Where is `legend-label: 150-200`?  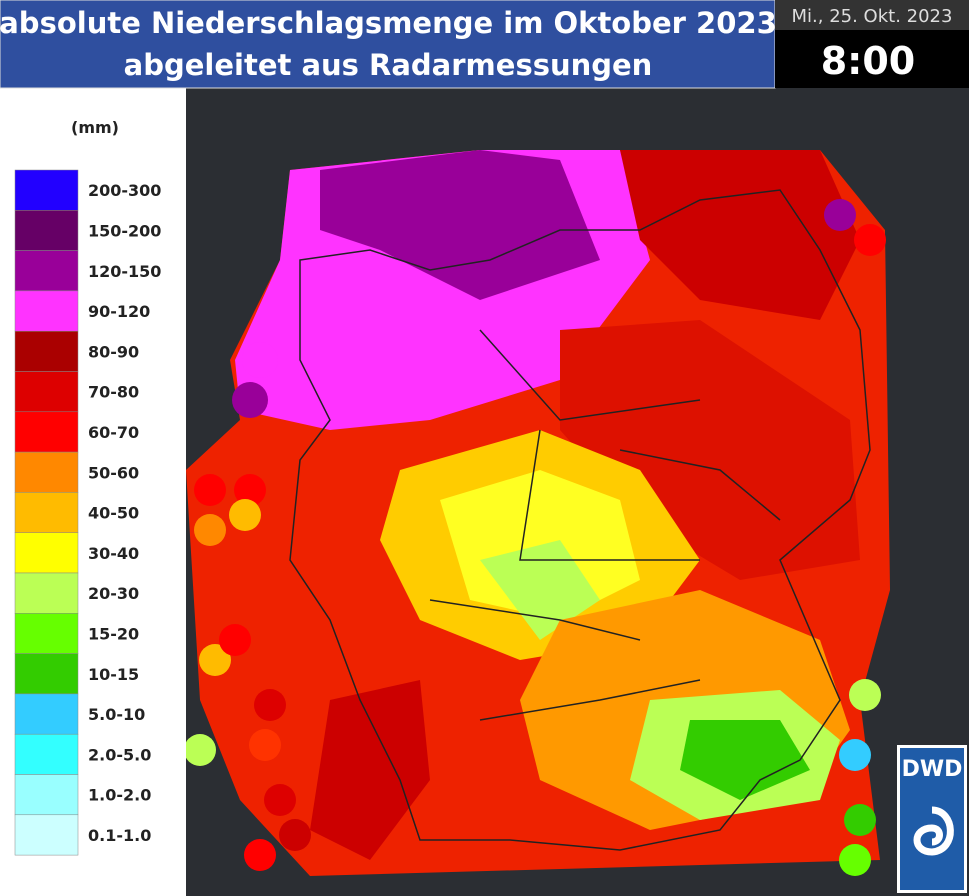
legend-label: 150-200 is located at coordinates (124, 230).